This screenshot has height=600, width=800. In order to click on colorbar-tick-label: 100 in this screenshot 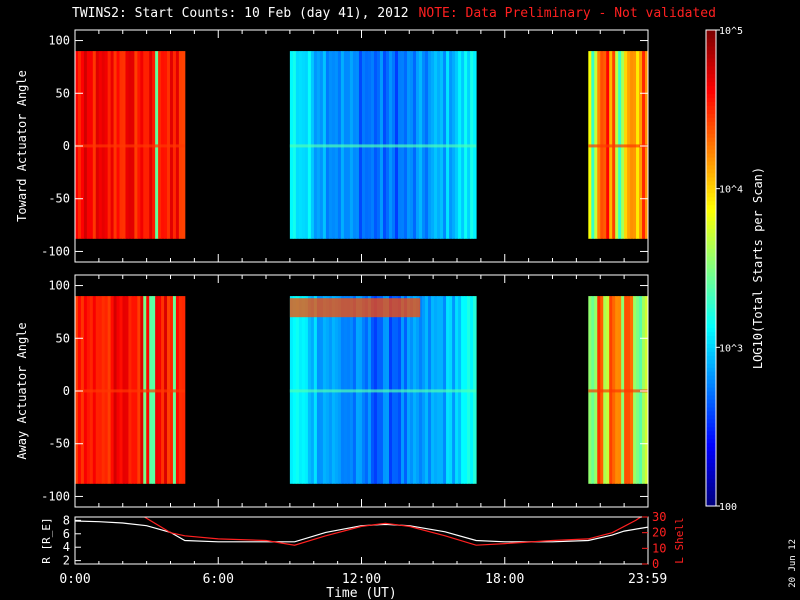, I will do `click(728, 507)`.